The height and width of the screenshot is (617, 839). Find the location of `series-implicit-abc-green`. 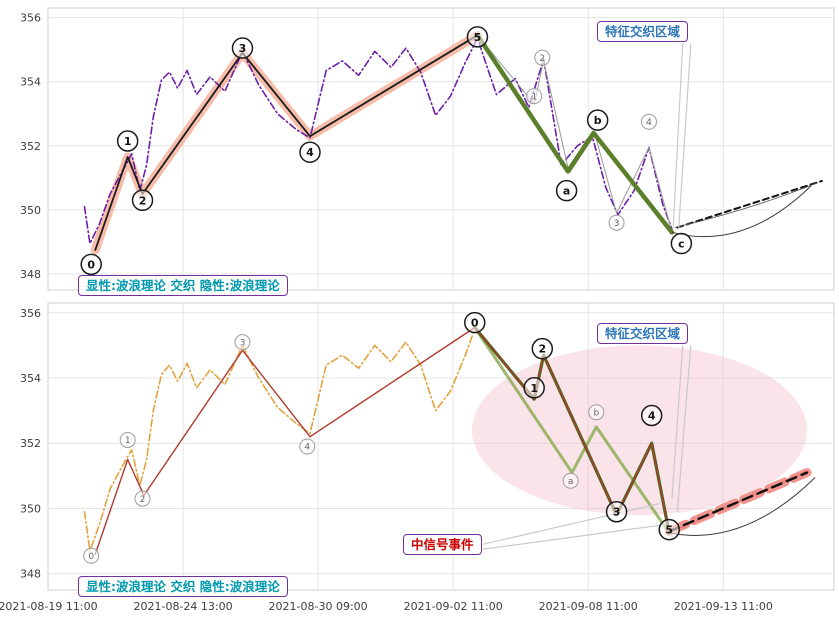

series-implicit-abc-green is located at coordinates (575, 133).